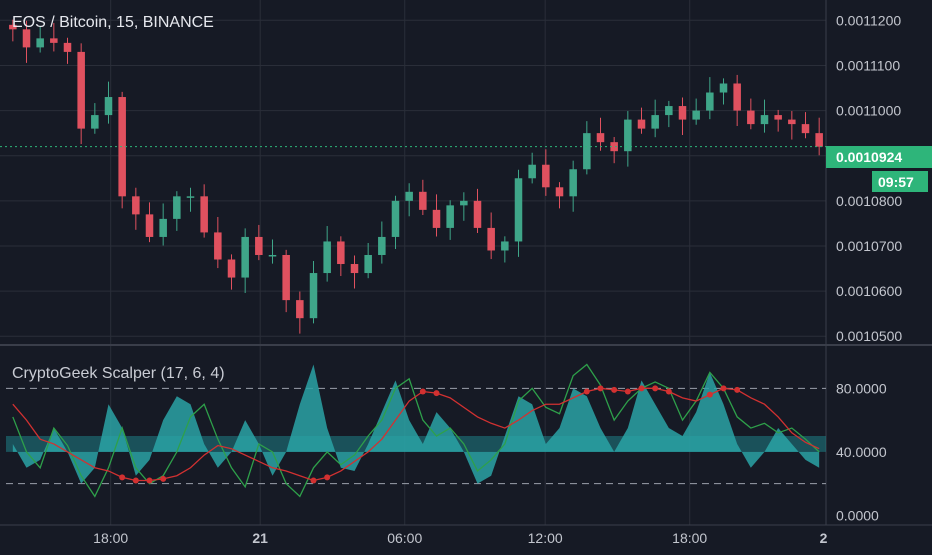 Image resolution: width=932 pixels, height=555 pixels. Describe the element at coordinates (861, 388) in the screenshot. I see `oscillator-tick-label: 80.0000` at that location.